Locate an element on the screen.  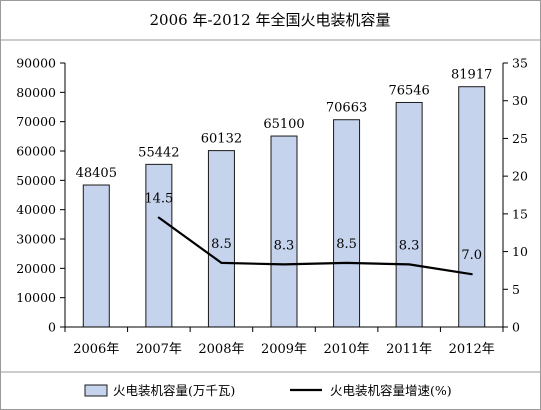
bar-value-label-1: 55442 is located at coordinates (158, 152).